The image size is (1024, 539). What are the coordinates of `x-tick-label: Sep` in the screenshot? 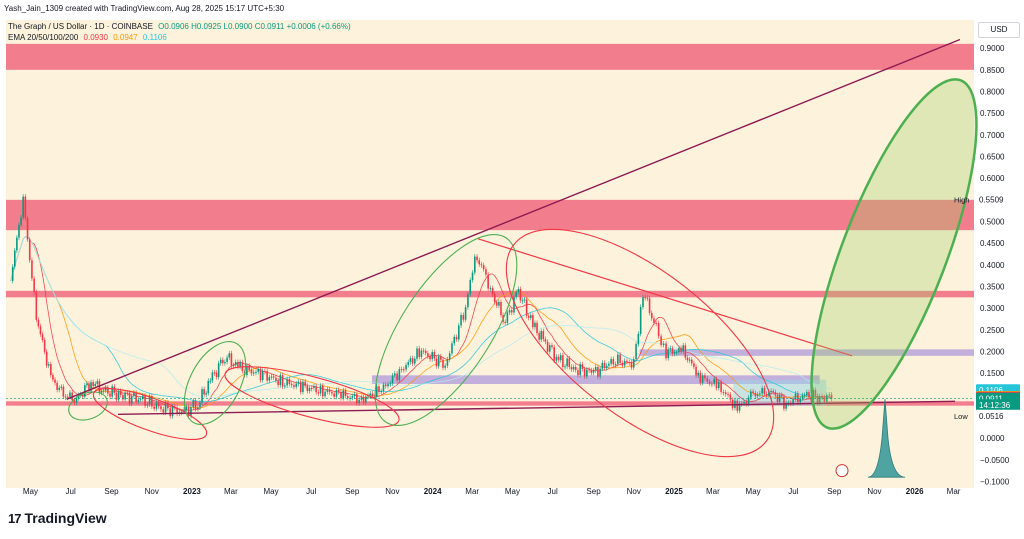 It's located at (834, 491).